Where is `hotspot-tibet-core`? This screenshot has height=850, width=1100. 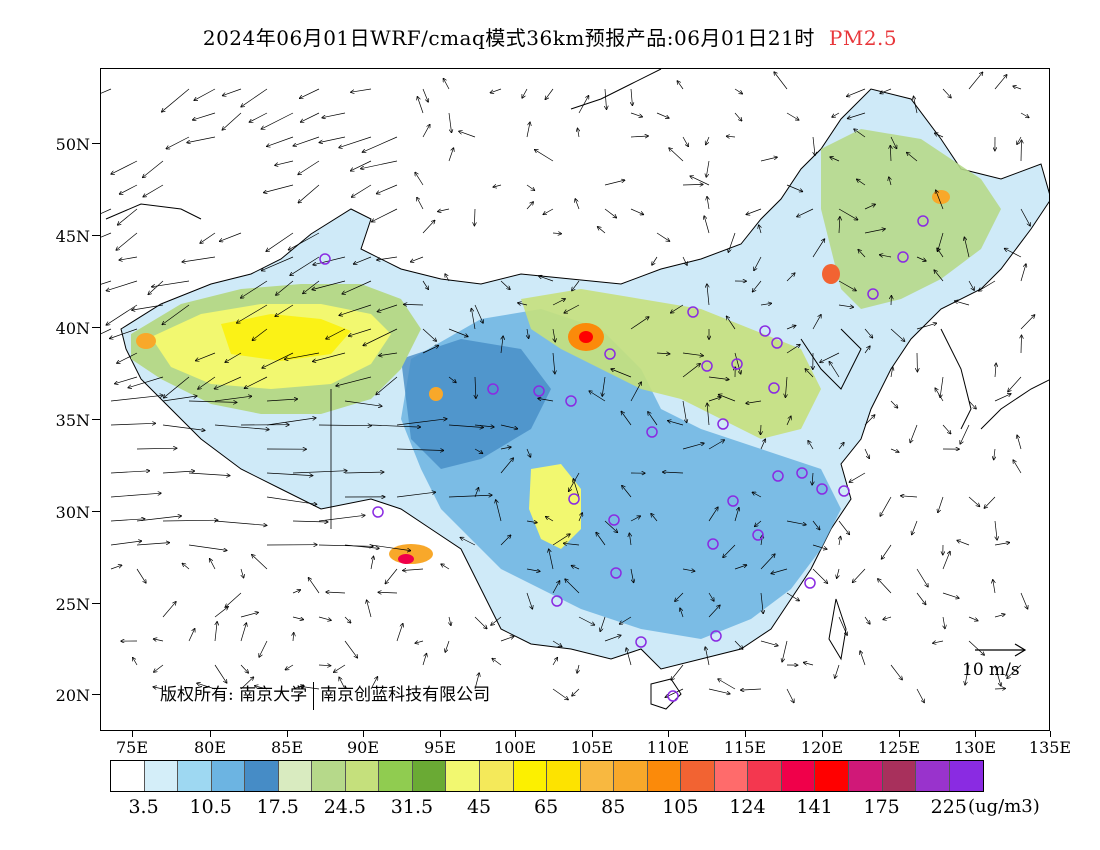 hotspot-tibet-core is located at coordinates (406, 559).